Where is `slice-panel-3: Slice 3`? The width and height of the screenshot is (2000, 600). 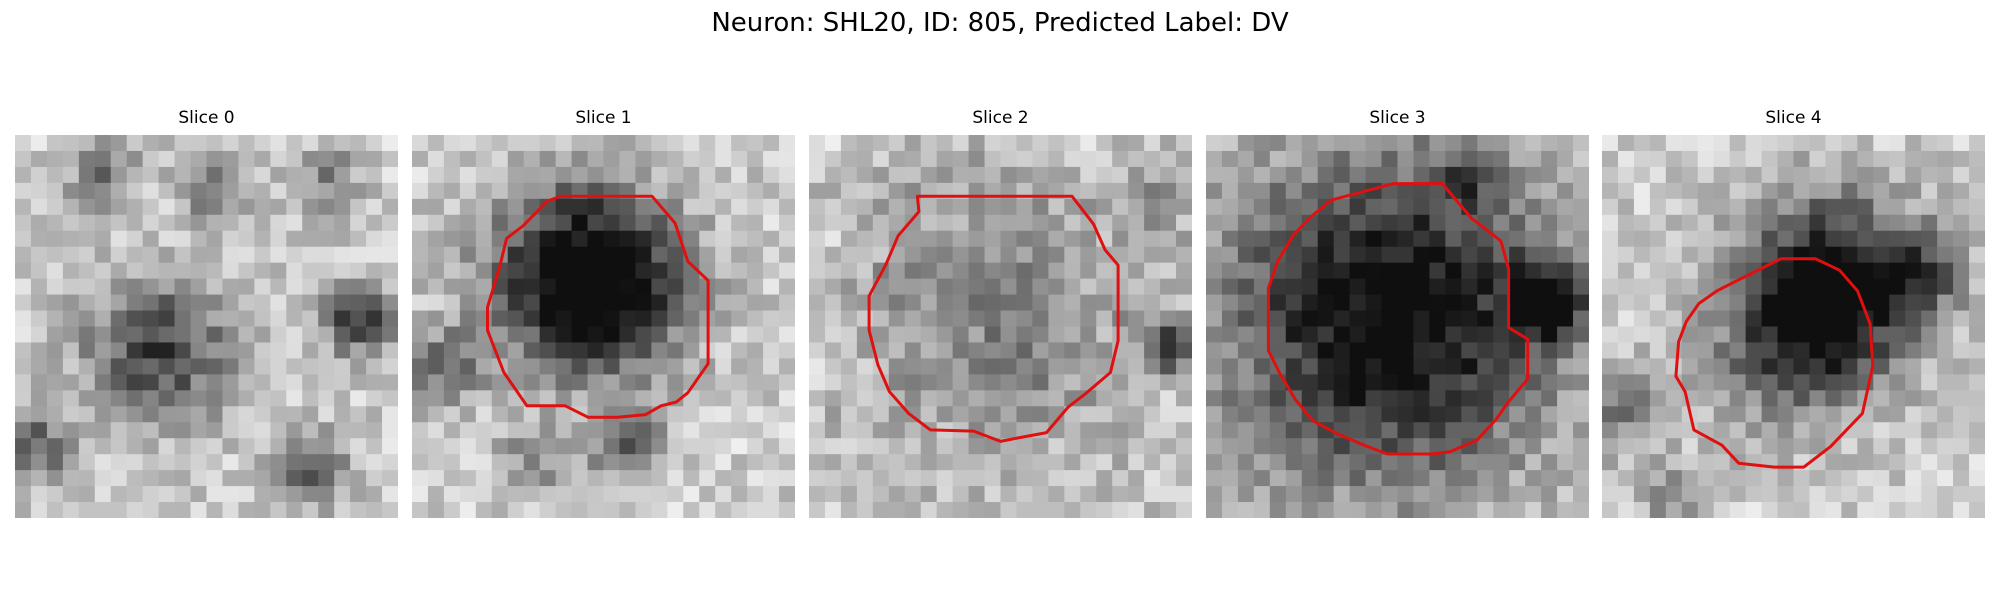
slice-panel-3: Slice 3 is located at coordinates (1397, 314).